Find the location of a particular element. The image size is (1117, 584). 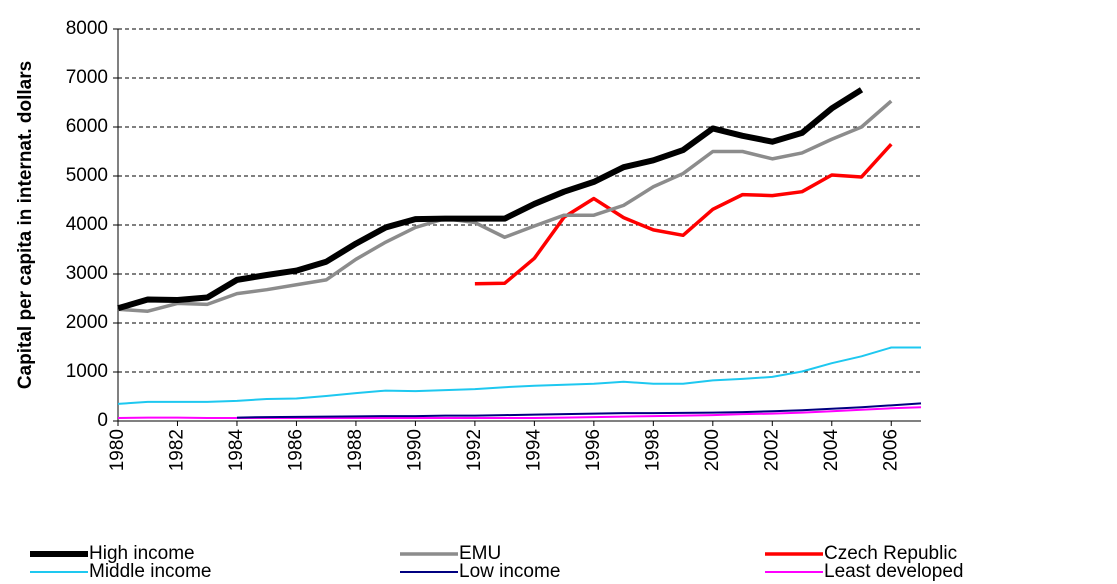

y-tick-label: 1000 is located at coordinates (87, 371).